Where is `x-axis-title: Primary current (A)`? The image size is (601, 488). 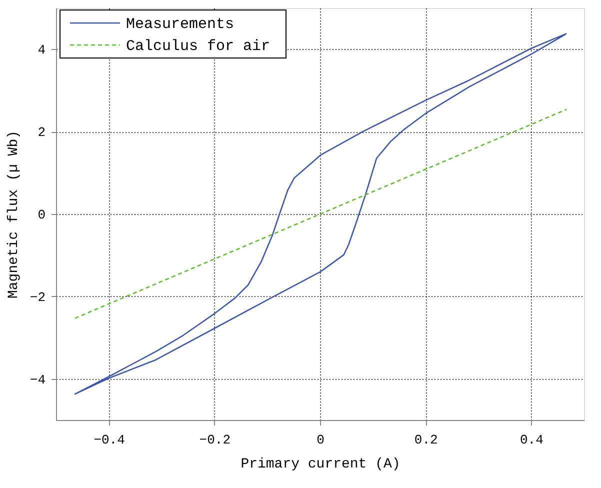 x-axis-title: Primary current (A) is located at coordinates (320, 464).